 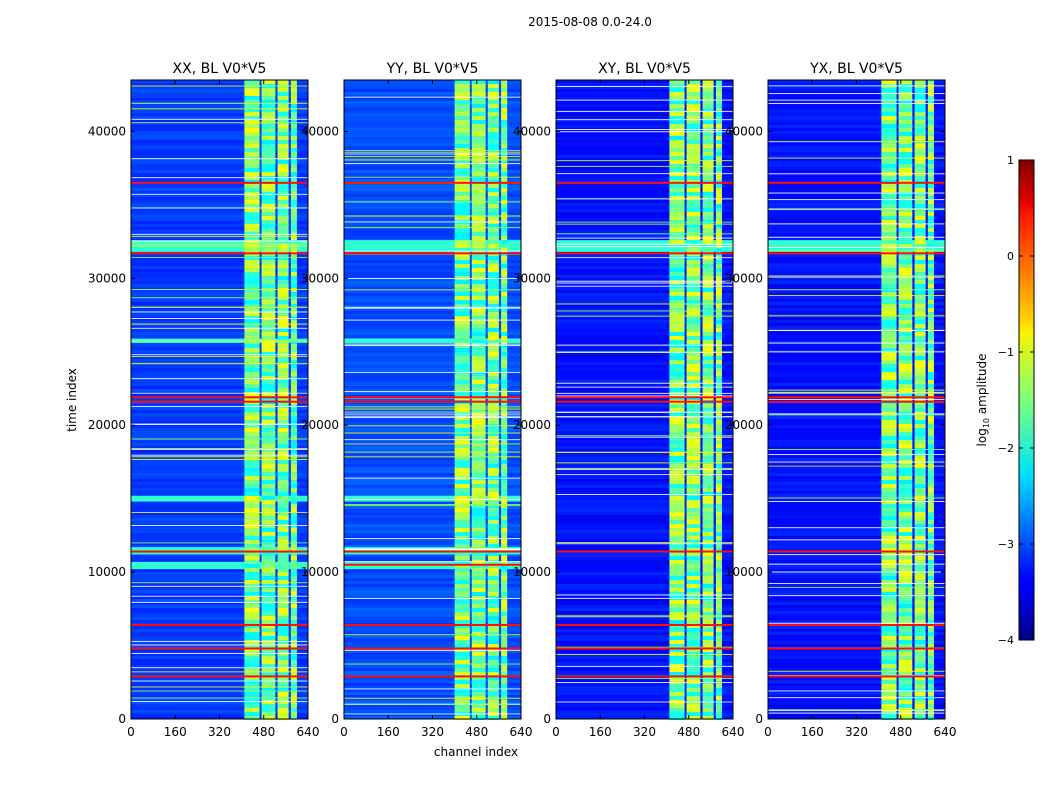 What do you see at coordinates (1010, 160) in the screenshot?
I see `colorbar-tick-label: 1` at bounding box center [1010, 160].